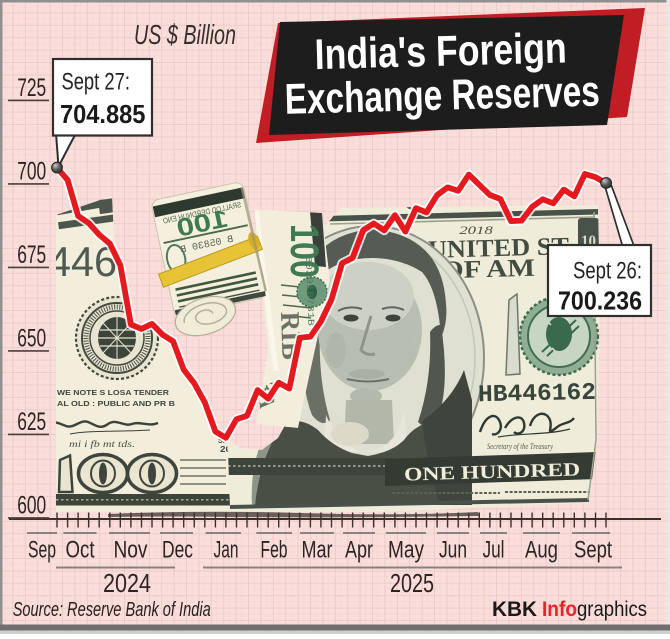 This screenshot has width=670, height=639. Describe the element at coordinates (274, 550) in the screenshot. I see `svg-text: Feb` at that location.